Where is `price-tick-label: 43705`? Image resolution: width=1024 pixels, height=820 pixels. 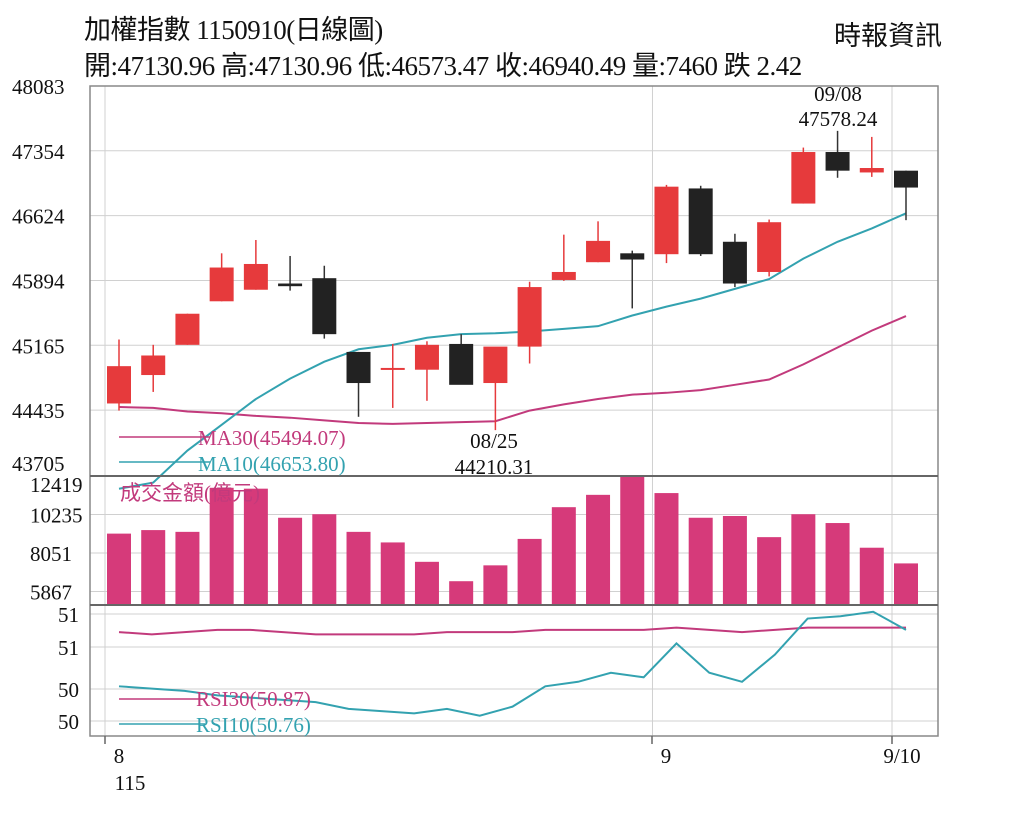
price-tick-label: 43705 is located at coordinates (38, 464).